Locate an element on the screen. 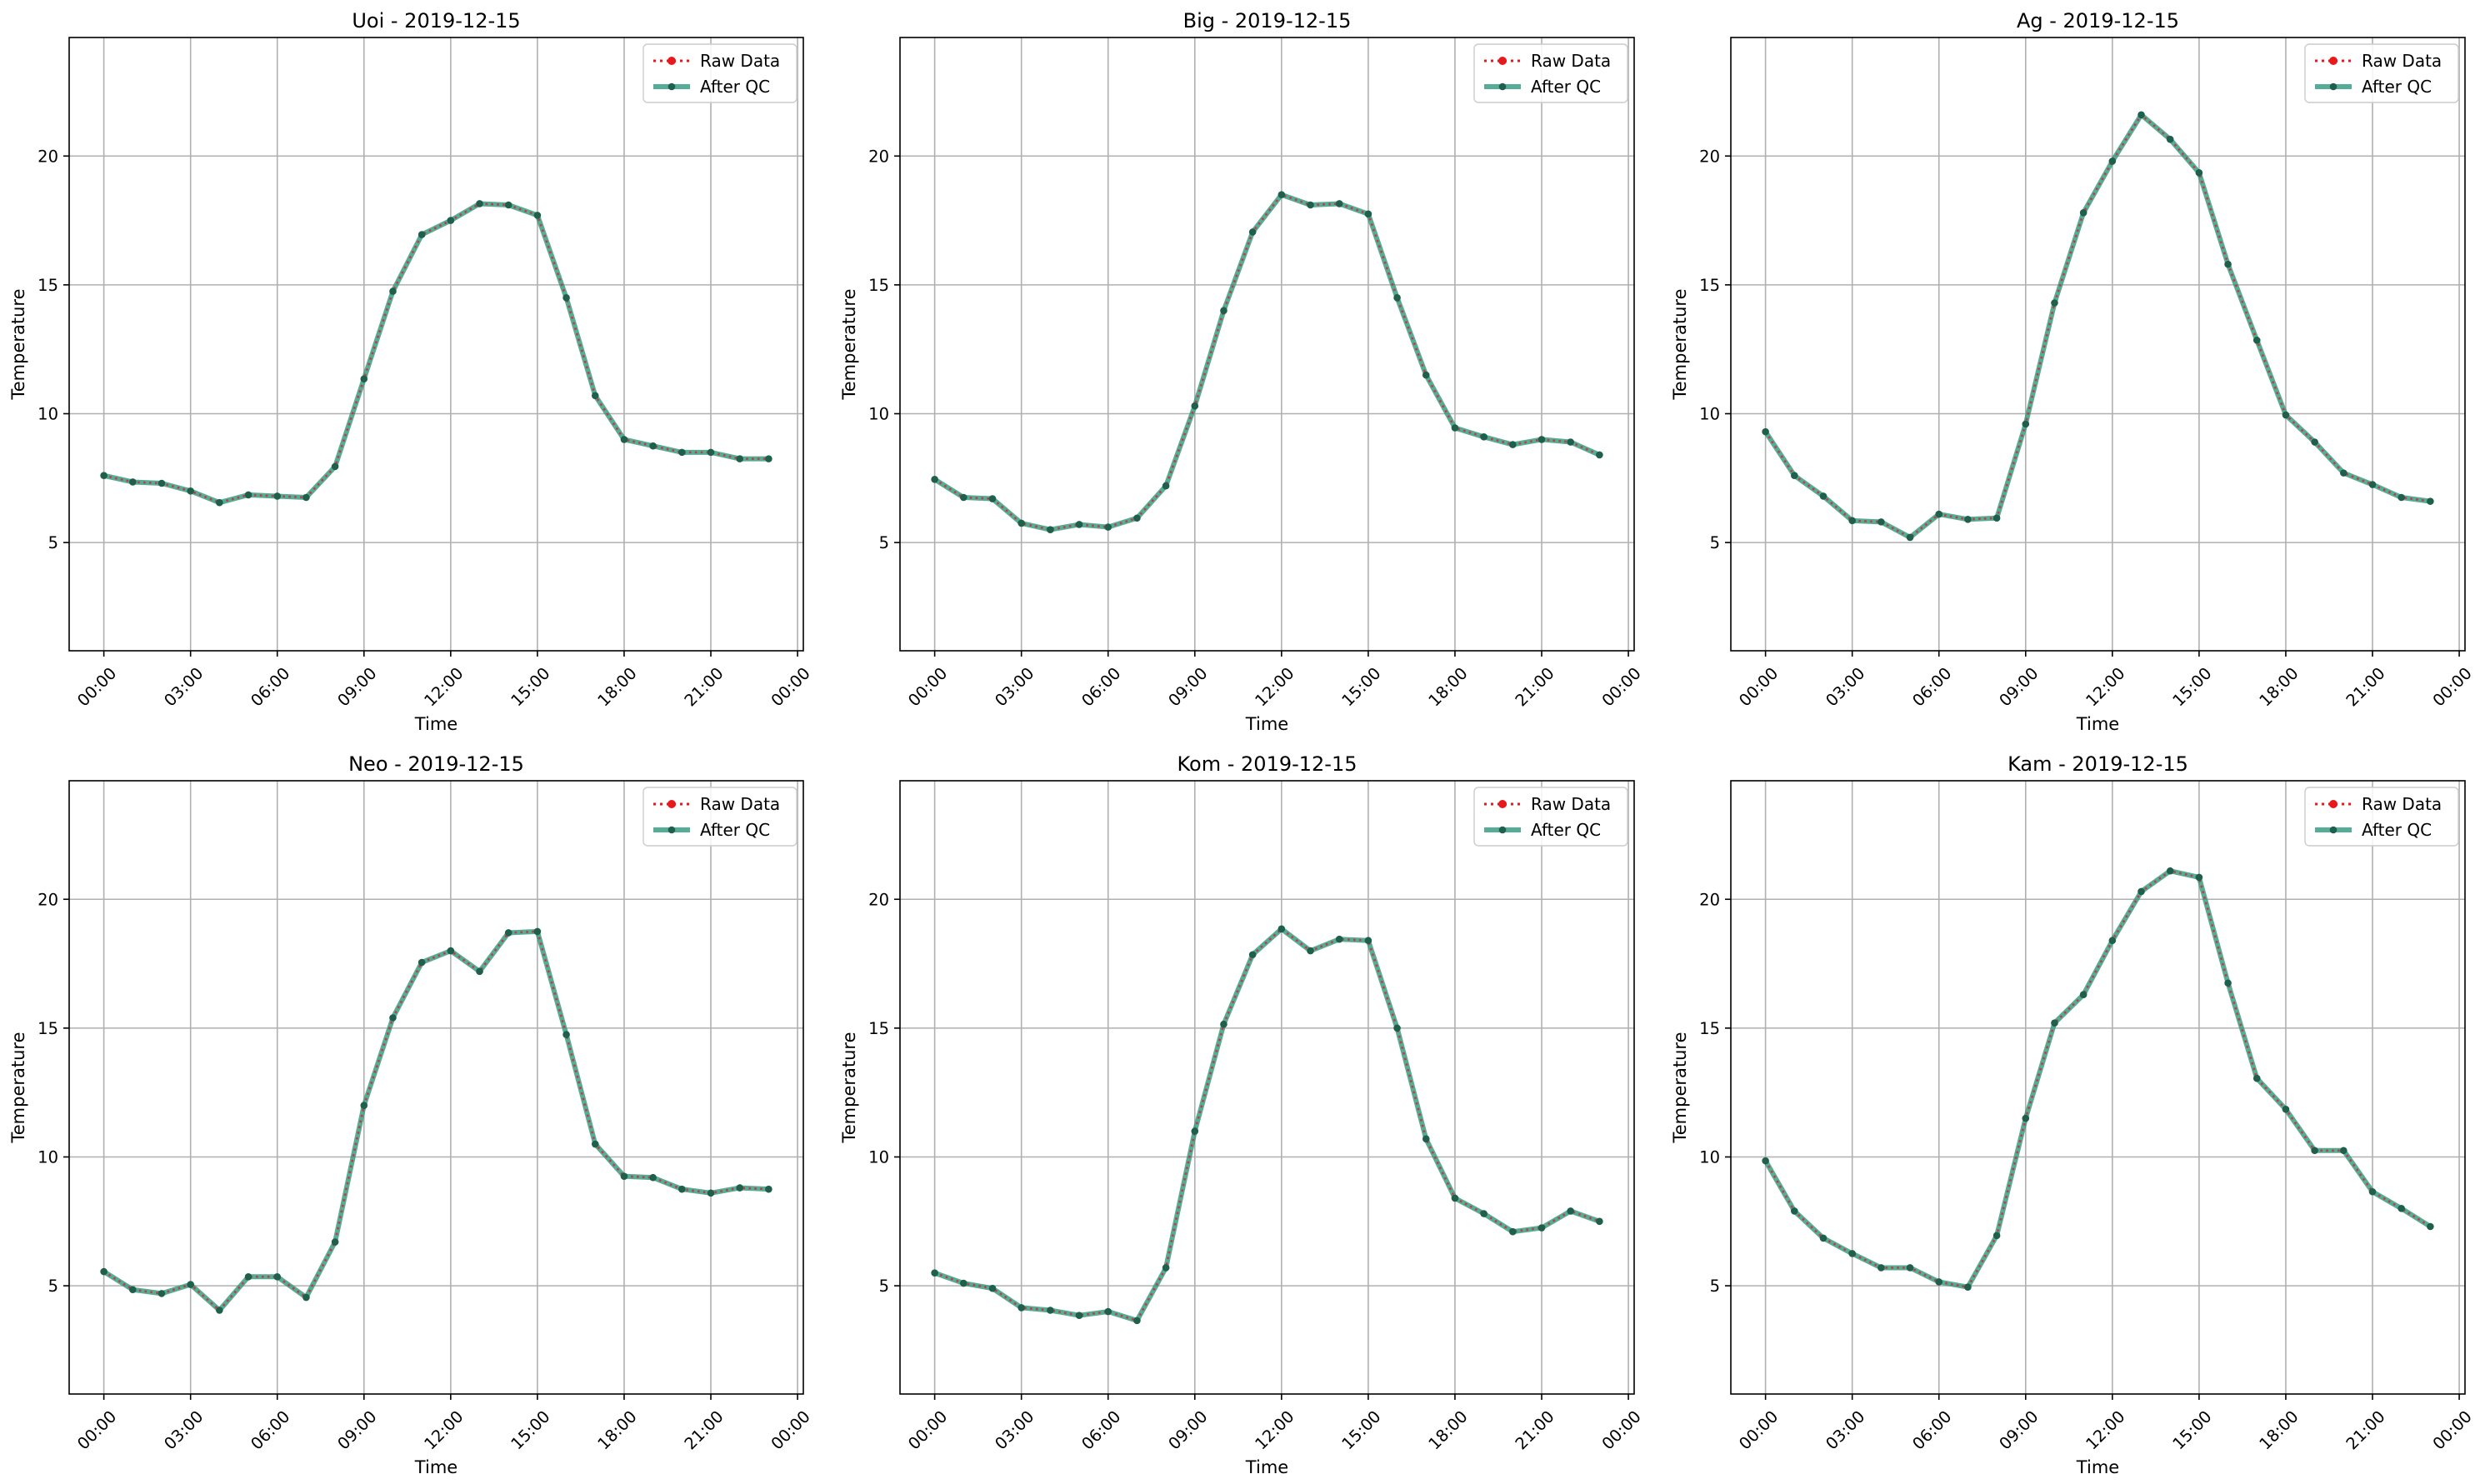 The width and height of the screenshot is (2485, 1484). x-tick-label: 21:00 is located at coordinates (2365, 687).